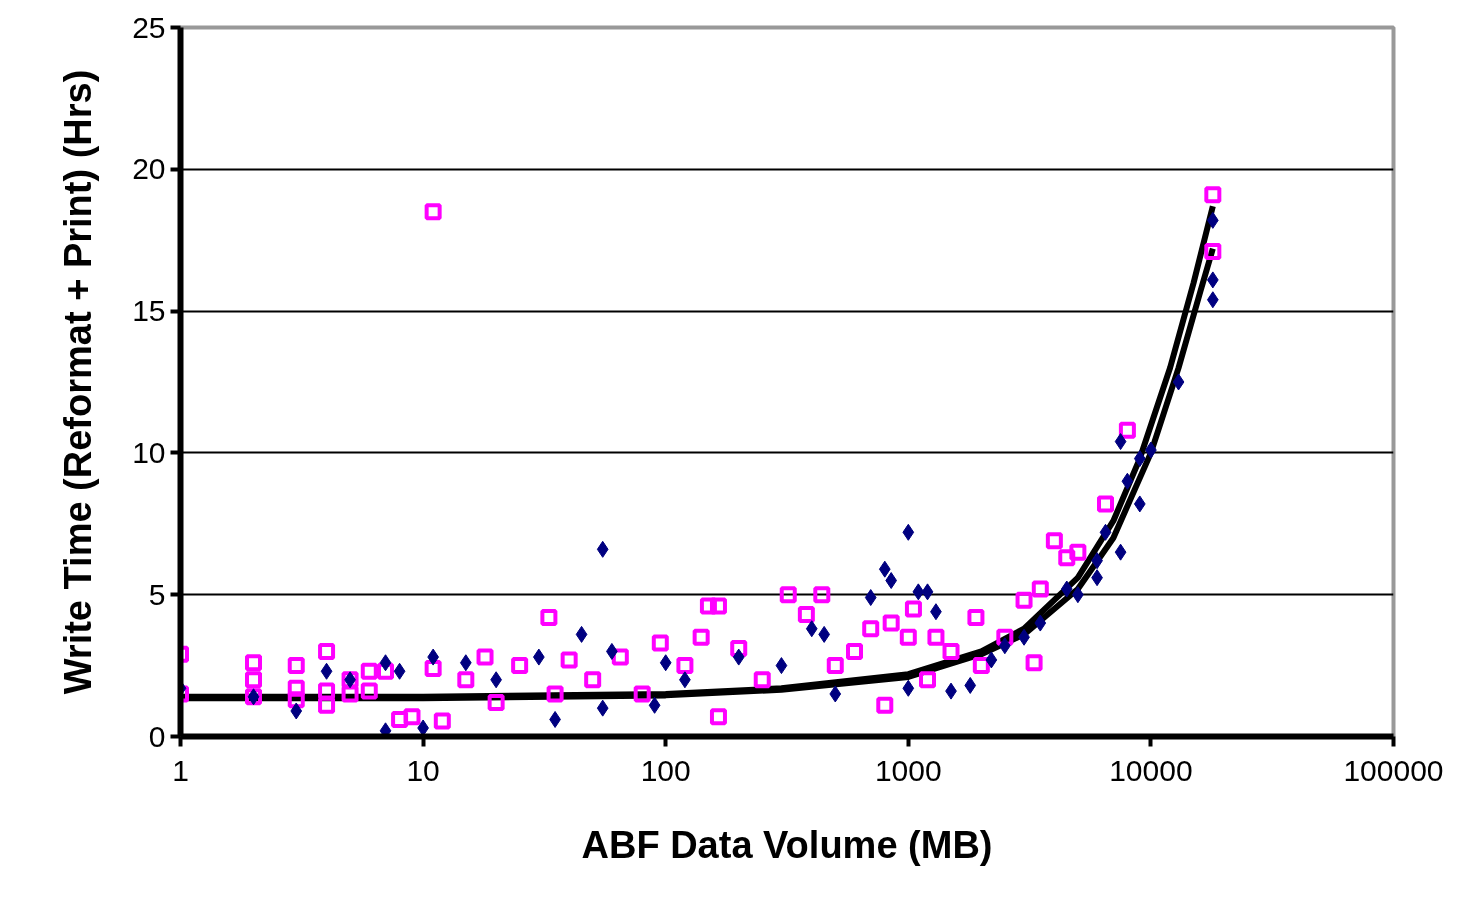  Describe the element at coordinates (908, 770) in the screenshot. I see `x-tick-label: 1000` at that location.